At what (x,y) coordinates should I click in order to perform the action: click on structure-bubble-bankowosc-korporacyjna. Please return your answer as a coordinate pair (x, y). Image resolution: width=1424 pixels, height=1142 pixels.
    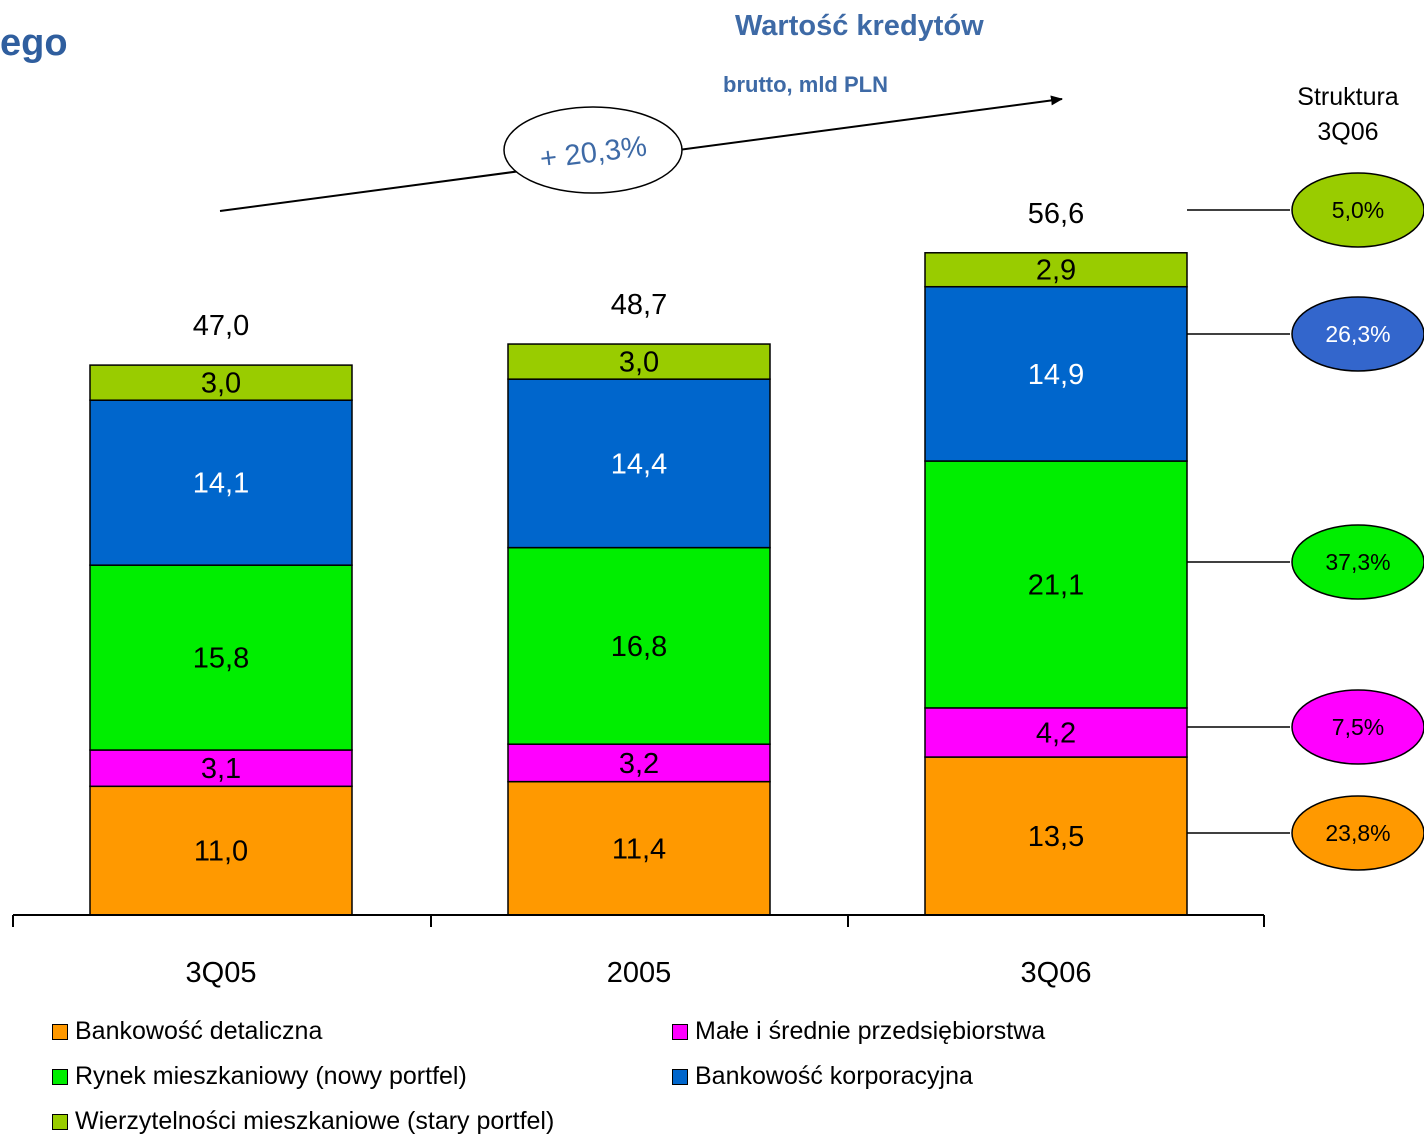
    Looking at the image, I should click on (1357, 334).